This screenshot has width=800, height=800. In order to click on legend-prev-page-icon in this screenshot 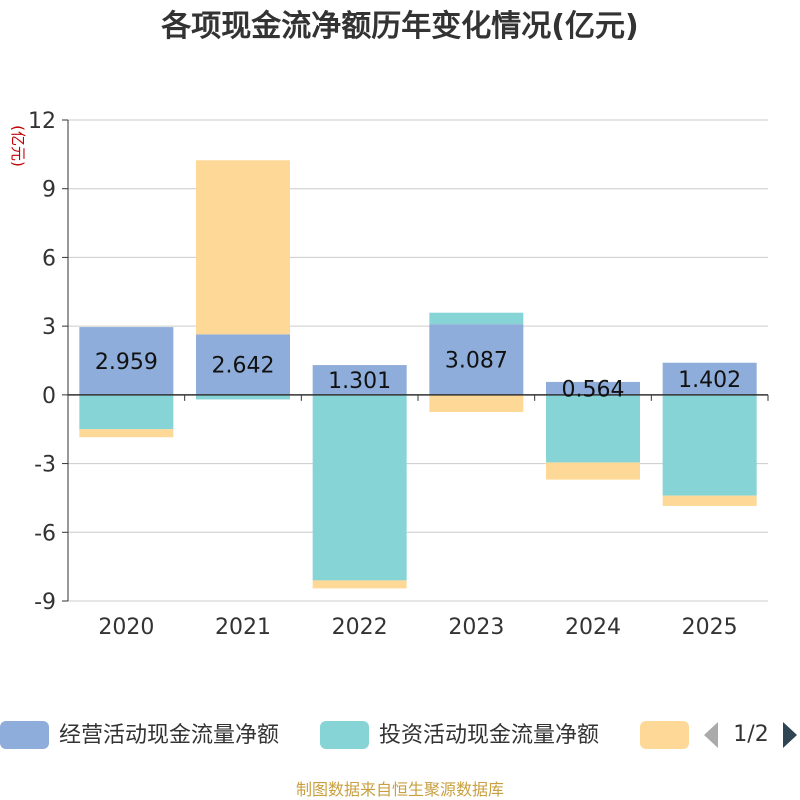, I will do `click(711, 735)`.